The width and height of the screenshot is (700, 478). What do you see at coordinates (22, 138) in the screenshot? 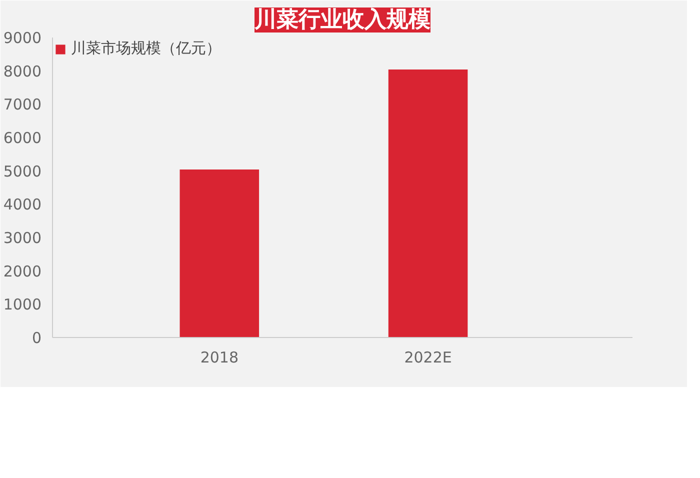
I see `y-tick-label: 6000` at bounding box center [22, 138].